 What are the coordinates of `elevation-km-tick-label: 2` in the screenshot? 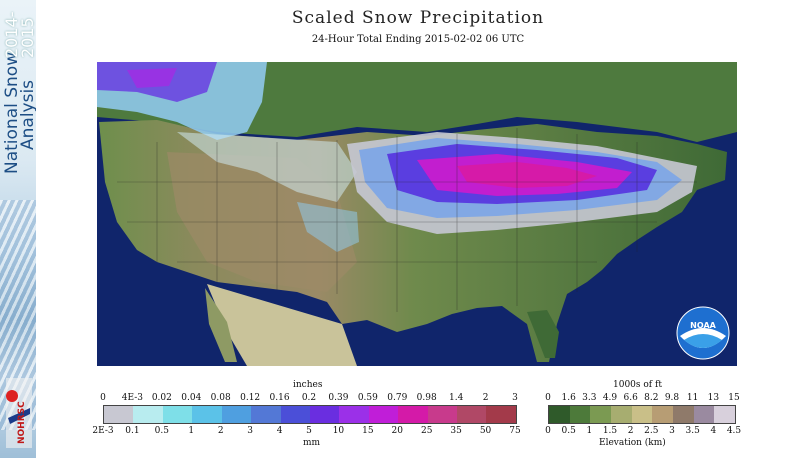 It's located at (630, 431).